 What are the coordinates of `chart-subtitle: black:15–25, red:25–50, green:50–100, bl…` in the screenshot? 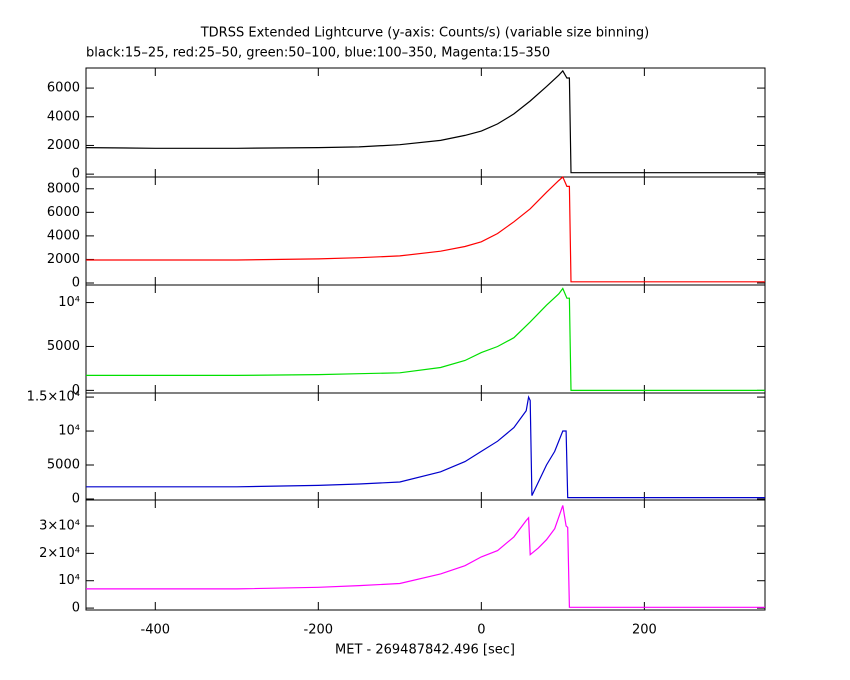 It's located at (318, 53).